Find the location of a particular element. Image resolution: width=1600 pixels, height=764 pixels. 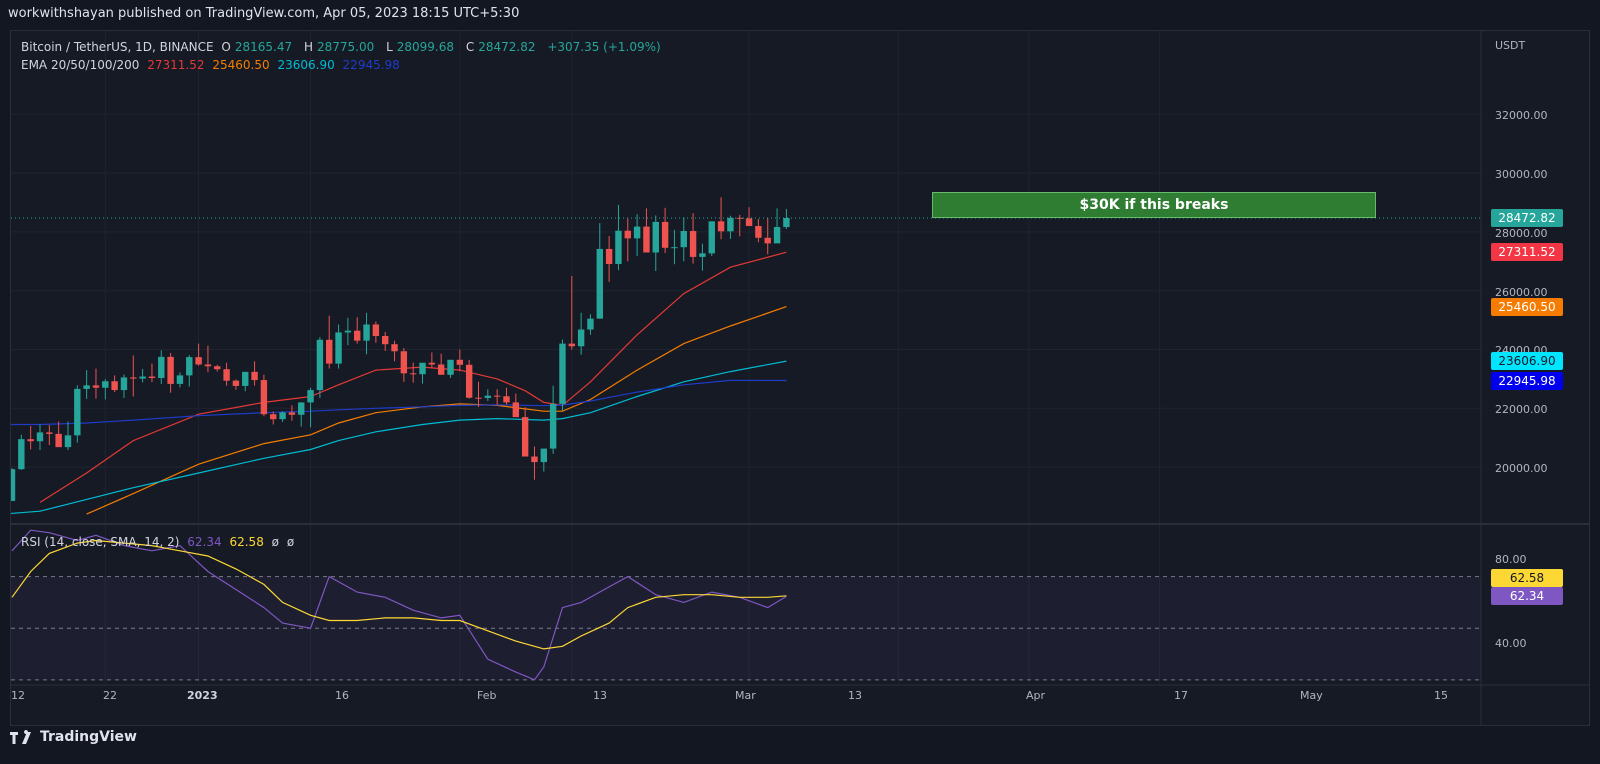

rsi-extra-1: ø is located at coordinates (275, 542).